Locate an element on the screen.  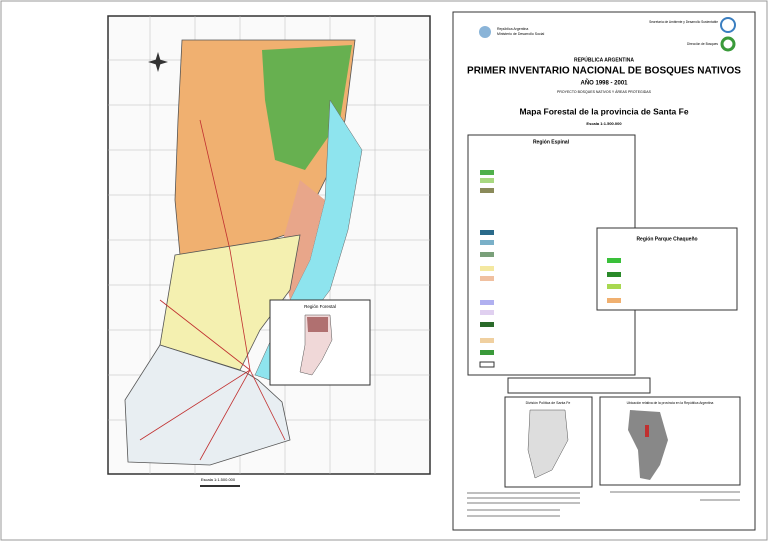
inset-title: División Política de Santa Fe is located at coordinates (548, 403).